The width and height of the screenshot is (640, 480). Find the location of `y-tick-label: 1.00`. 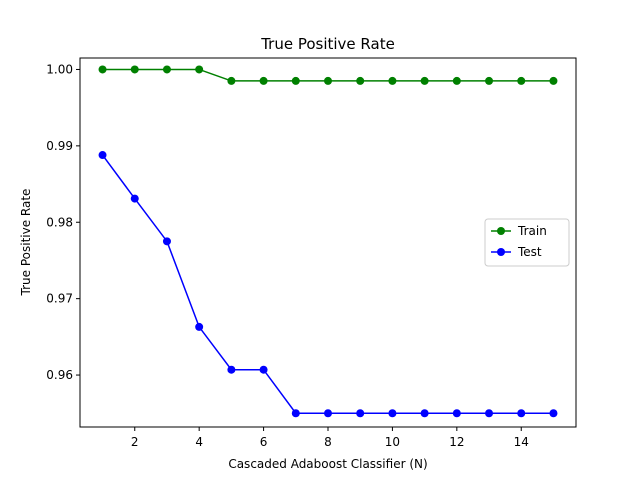

y-tick-label: 1.00 is located at coordinates (59, 69).